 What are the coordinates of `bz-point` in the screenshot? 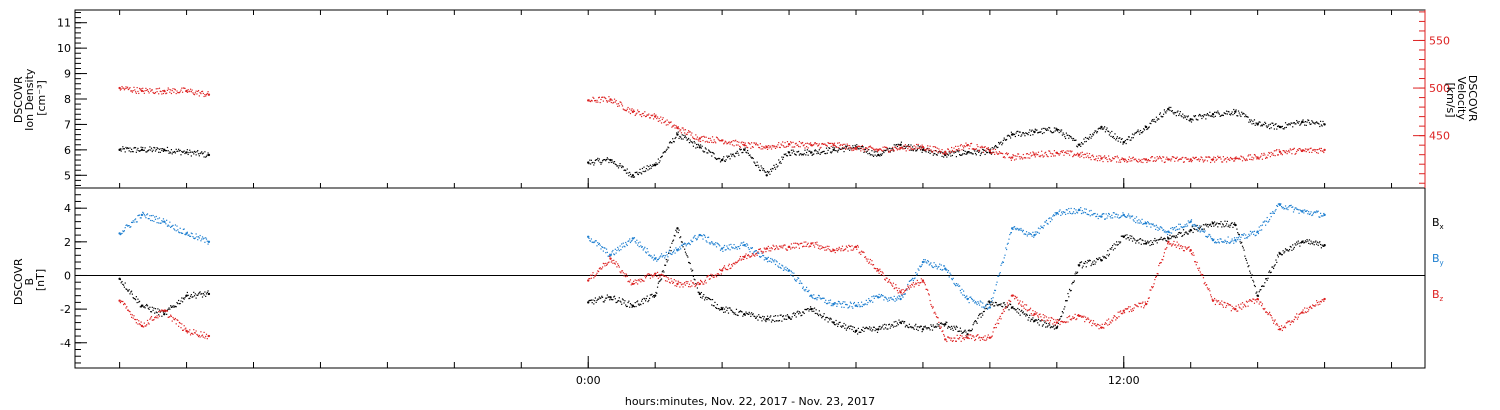 It's located at (588, 280).